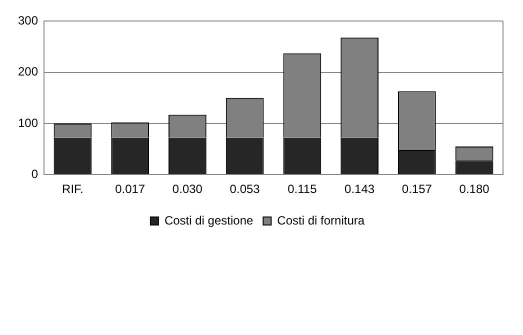 The image size is (523, 335). Describe the element at coordinates (245, 189) in the screenshot. I see `x-tick-label: 0.053` at that location.